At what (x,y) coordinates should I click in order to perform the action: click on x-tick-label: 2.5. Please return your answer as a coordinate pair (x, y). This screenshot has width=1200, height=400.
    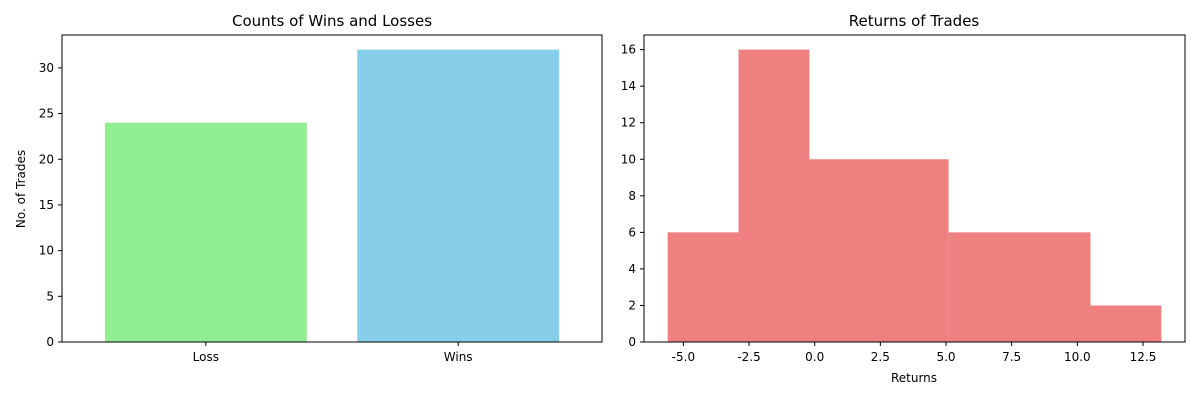
    Looking at the image, I should click on (880, 357).